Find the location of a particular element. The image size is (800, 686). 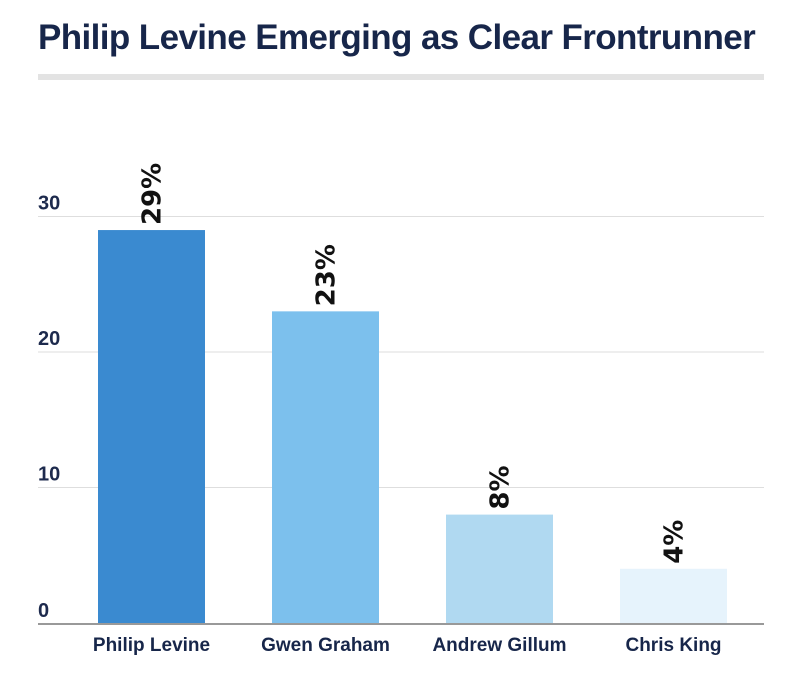

data-label-2: 8% is located at coordinates (501, 487).